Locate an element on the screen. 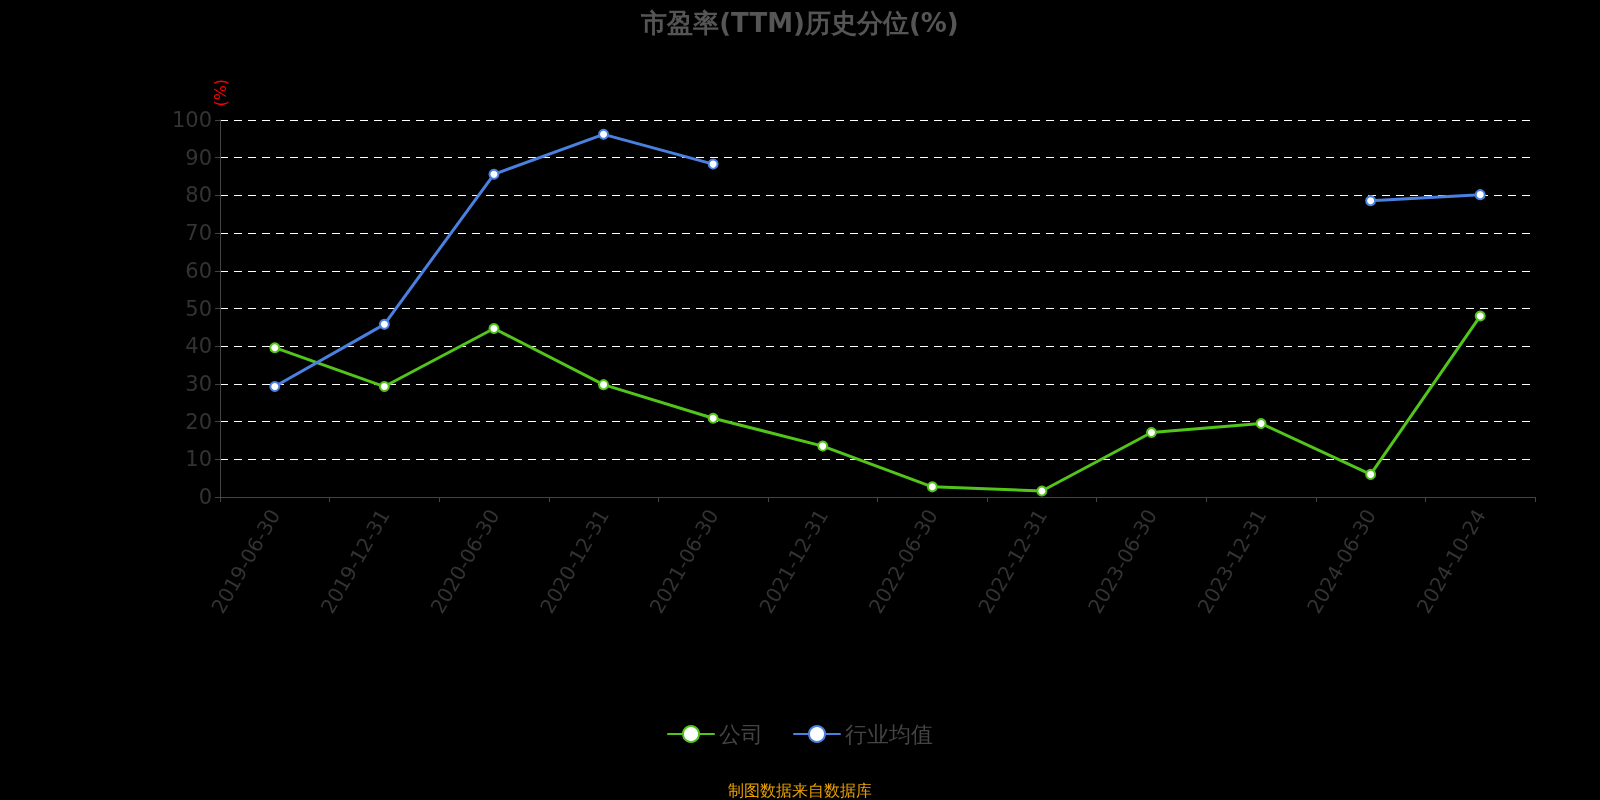 This screenshot has height=800, width=1600. y-axis-title: (%) is located at coordinates (220, 92).